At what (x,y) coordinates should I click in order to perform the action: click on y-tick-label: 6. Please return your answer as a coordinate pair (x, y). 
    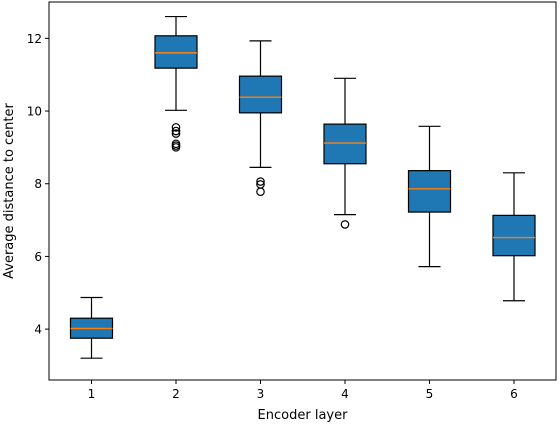
    Looking at the image, I should click on (38, 257).